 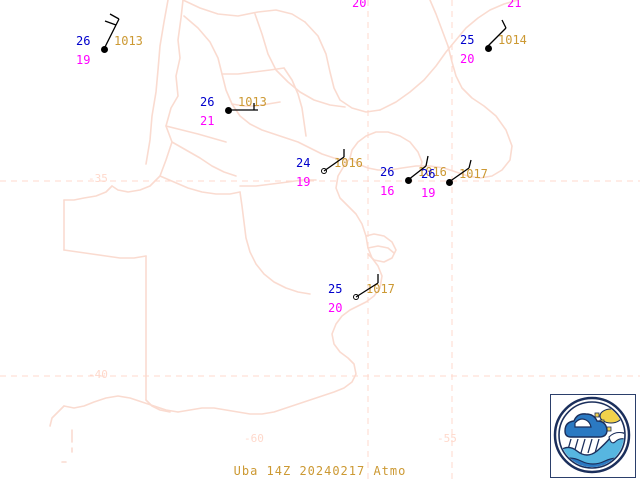 I want to click on map-caption: Uba 14Z 20240217 Atmo, so click(x=320, y=471).